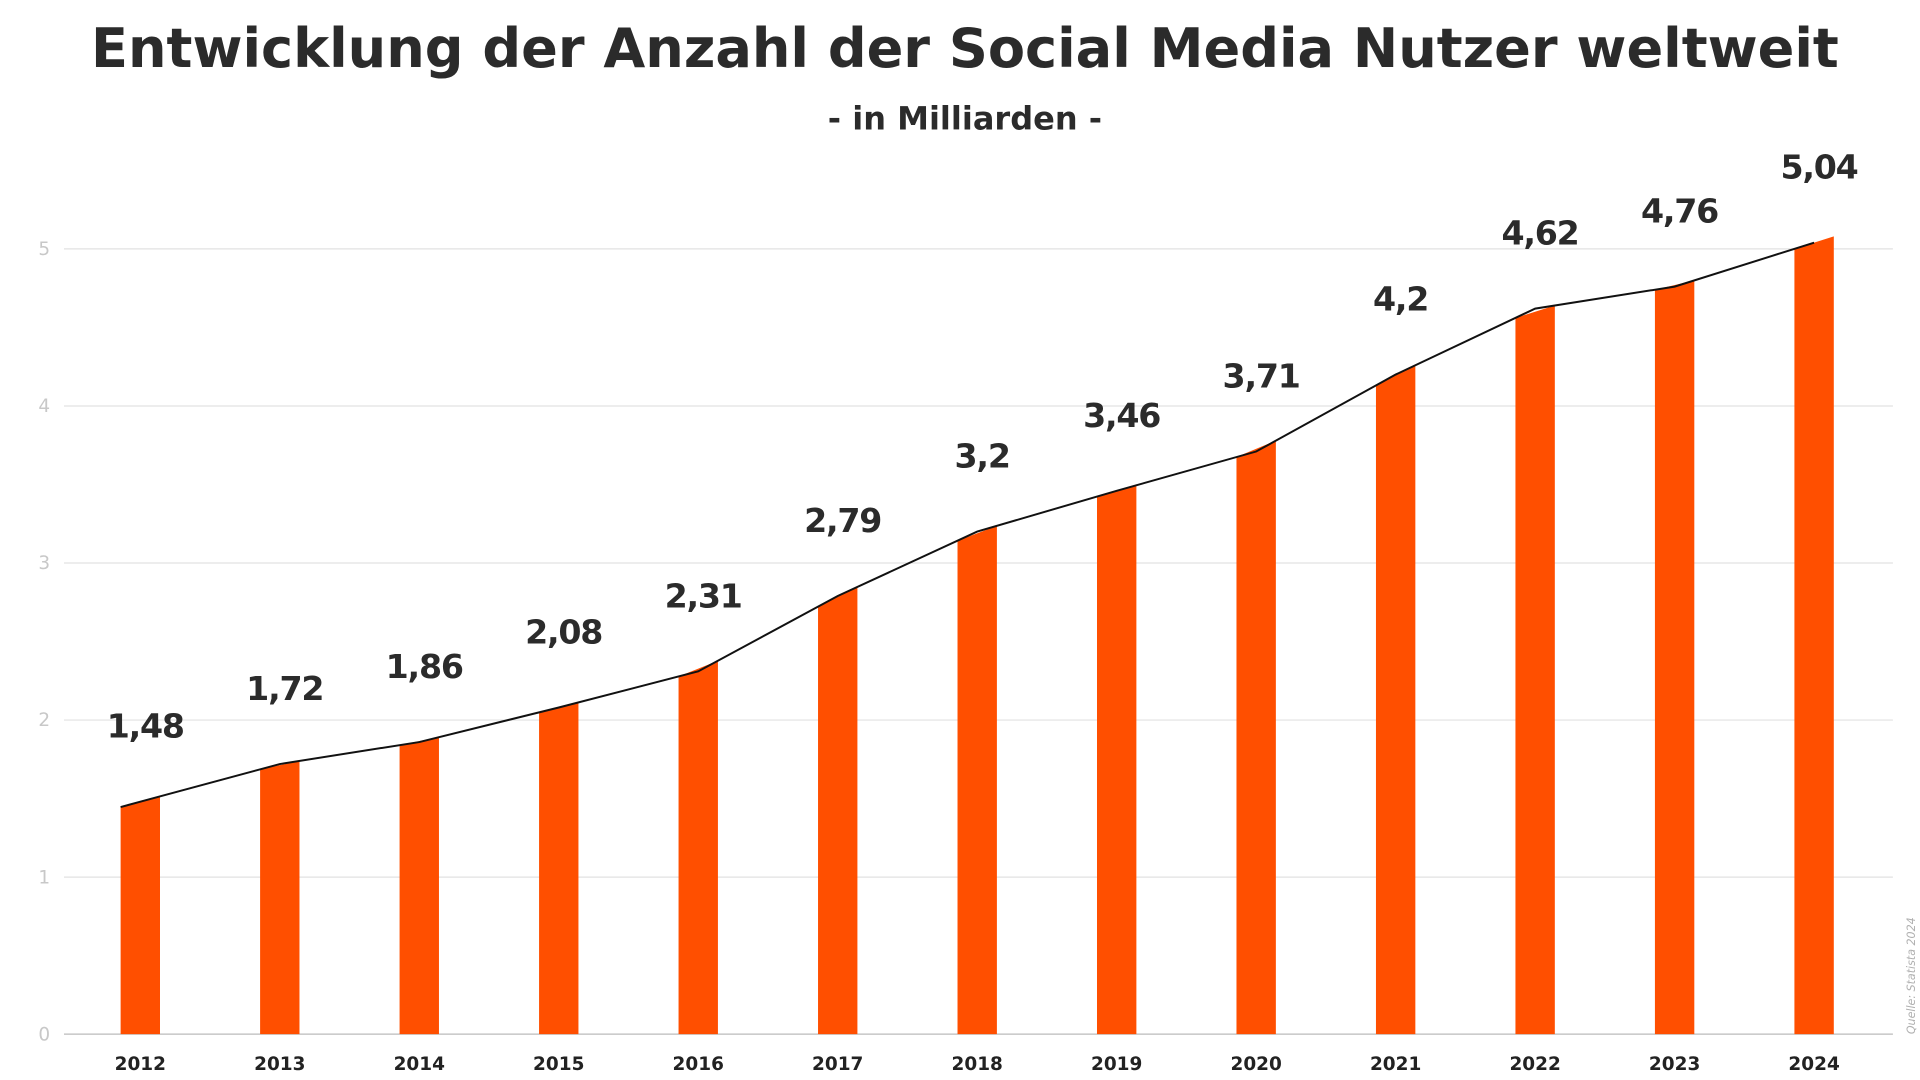  I want to click on x-tick-label: 2018, so click(977, 1064).